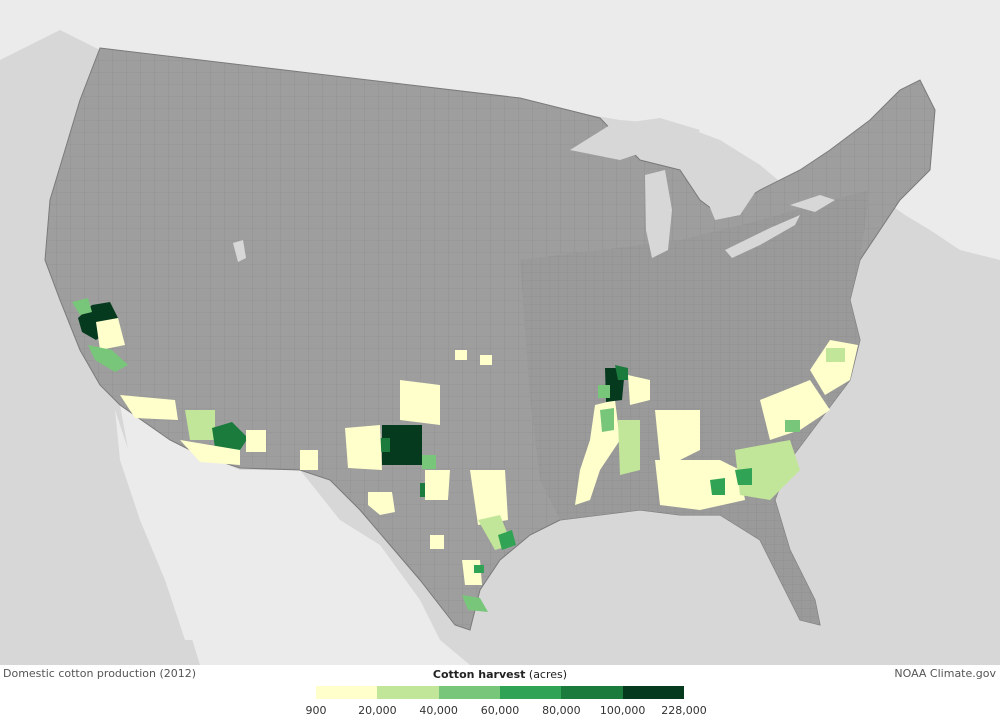  Describe the element at coordinates (82, 306) in the screenshot. I see `region-ca-north` at that location.